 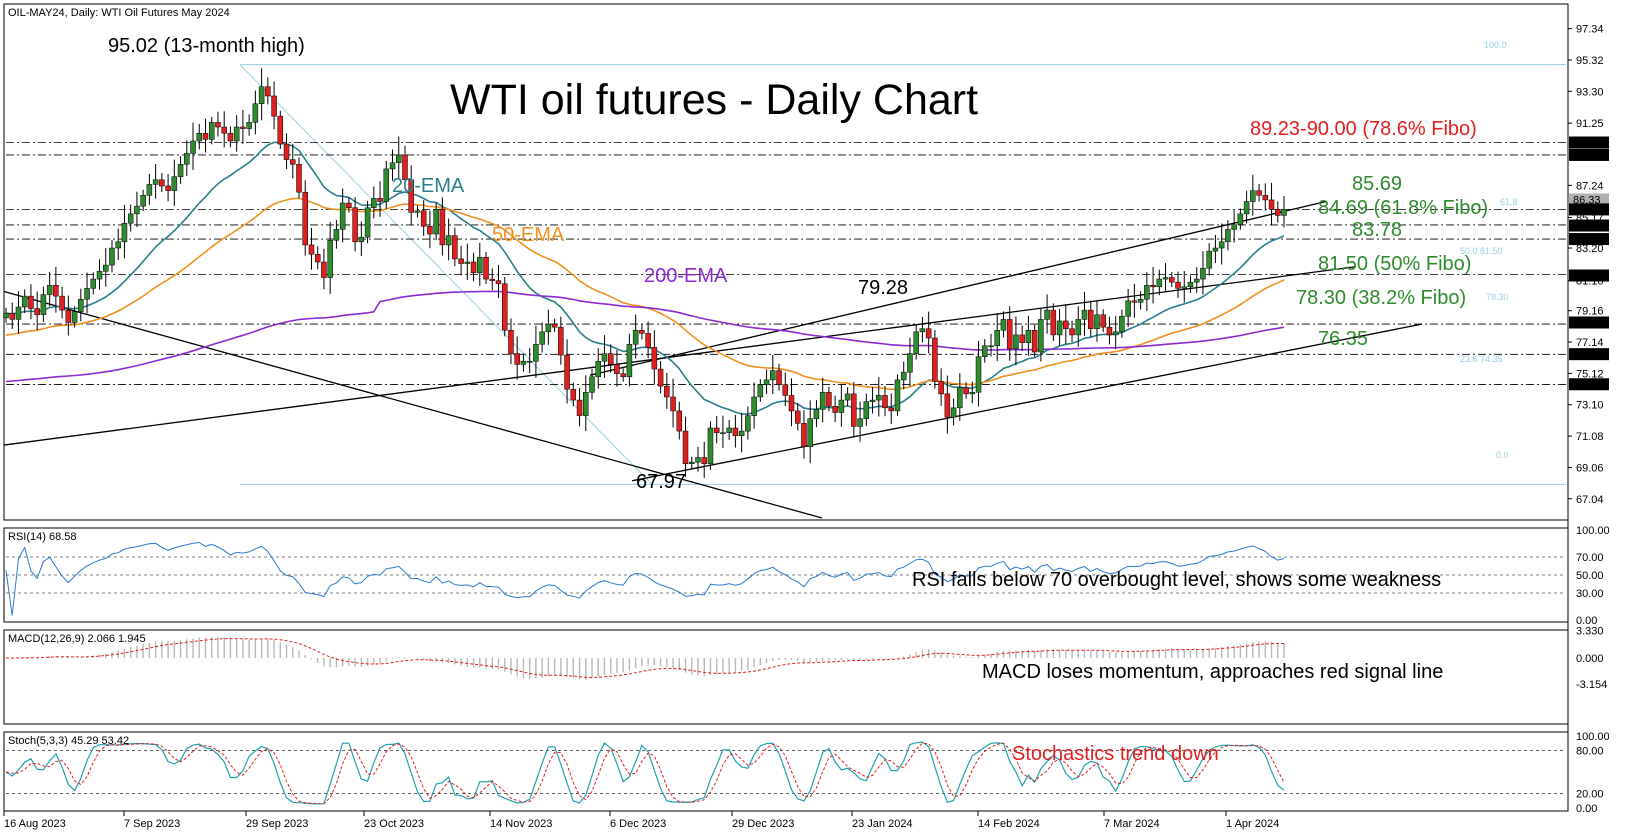 What do you see at coordinates (763, 824) in the screenshot?
I see `x-tick-label: 29 Dec 2023` at bounding box center [763, 824].